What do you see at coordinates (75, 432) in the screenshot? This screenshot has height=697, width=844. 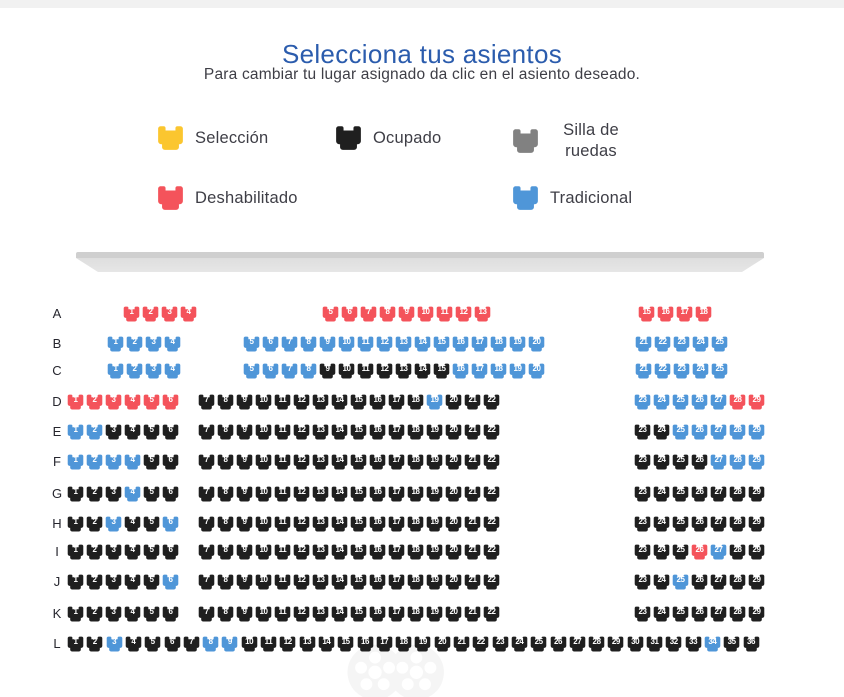 I see `seat-e-1: 1` at bounding box center [75, 432].